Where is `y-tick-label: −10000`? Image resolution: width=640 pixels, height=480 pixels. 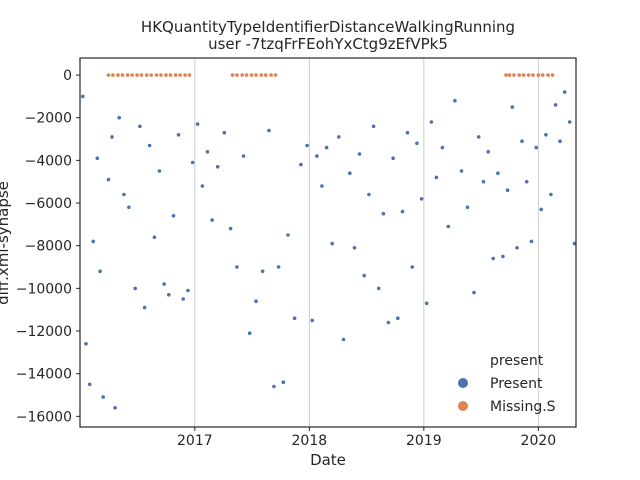 y-tick-label: −10000 is located at coordinates (44, 289).